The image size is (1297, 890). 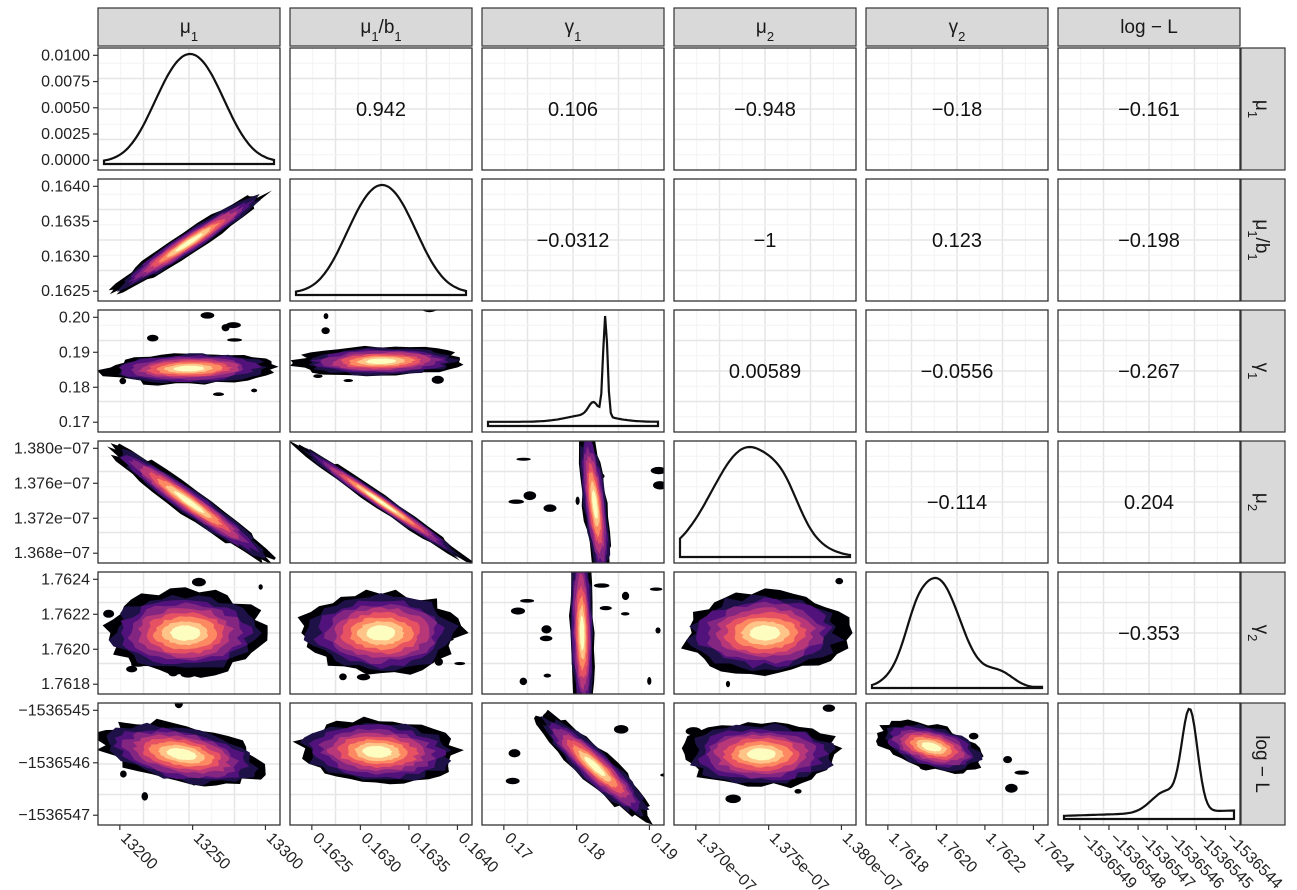 I want to click on y-tick-label: 1.7622, so click(x=65, y=614).